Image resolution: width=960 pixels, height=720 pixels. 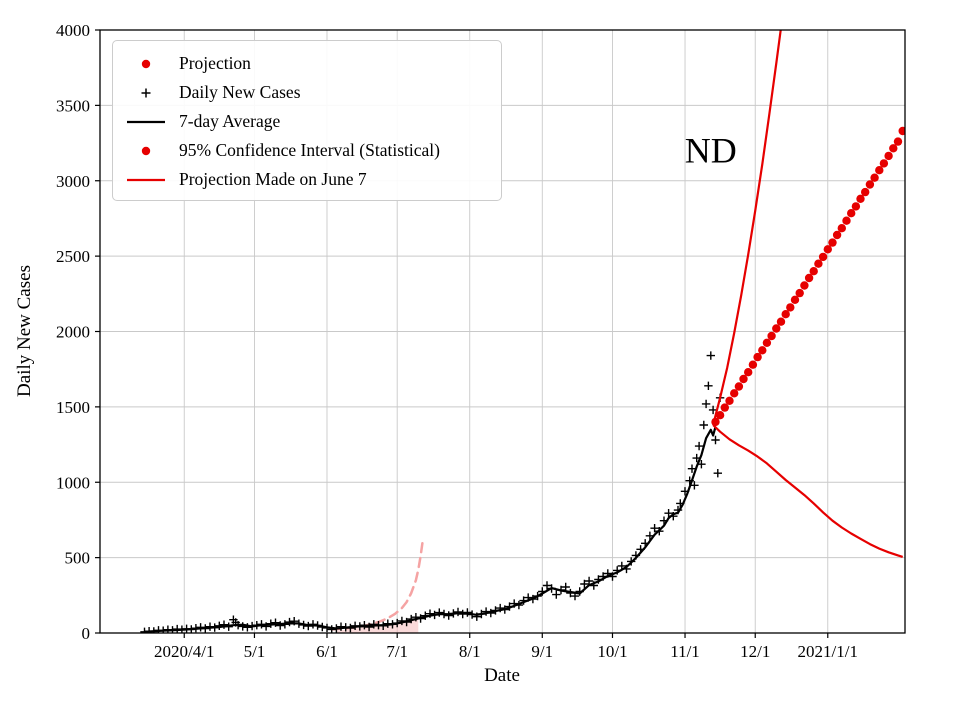 I want to click on legend-item: 95% Confidence Interval (Statistical), so click(x=307, y=150).